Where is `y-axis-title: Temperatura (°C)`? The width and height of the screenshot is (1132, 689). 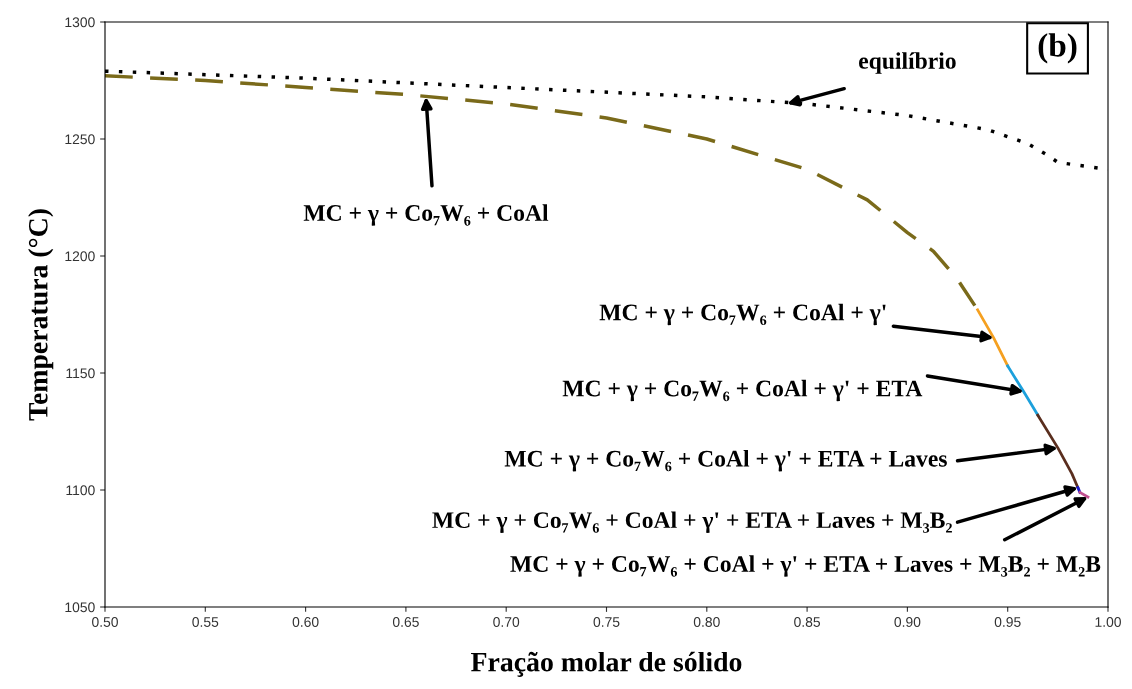
y-axis-title: Temperatura (°C) is located at coordinates (41, 315).